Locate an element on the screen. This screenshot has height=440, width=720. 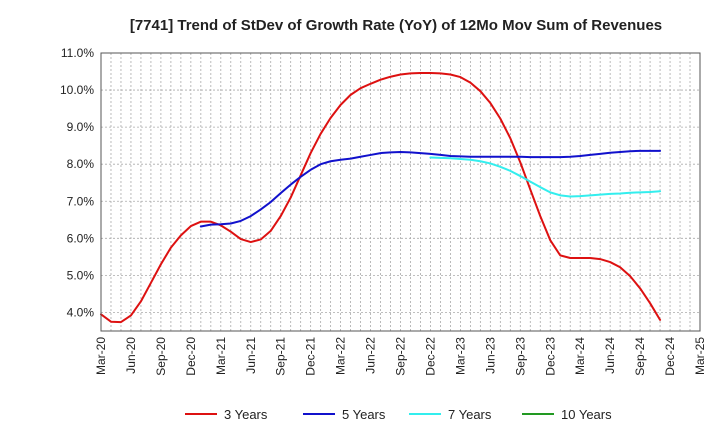
y-tick-label: 11.0% is located at coordinates (77, 53).